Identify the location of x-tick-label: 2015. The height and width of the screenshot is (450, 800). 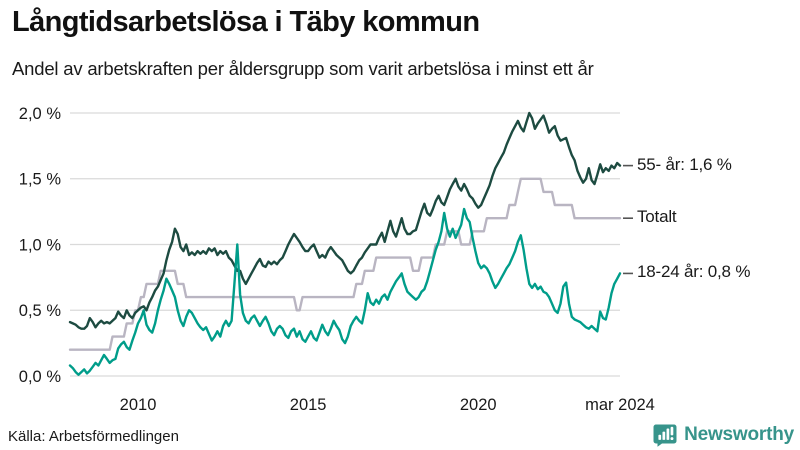
(308, 405).